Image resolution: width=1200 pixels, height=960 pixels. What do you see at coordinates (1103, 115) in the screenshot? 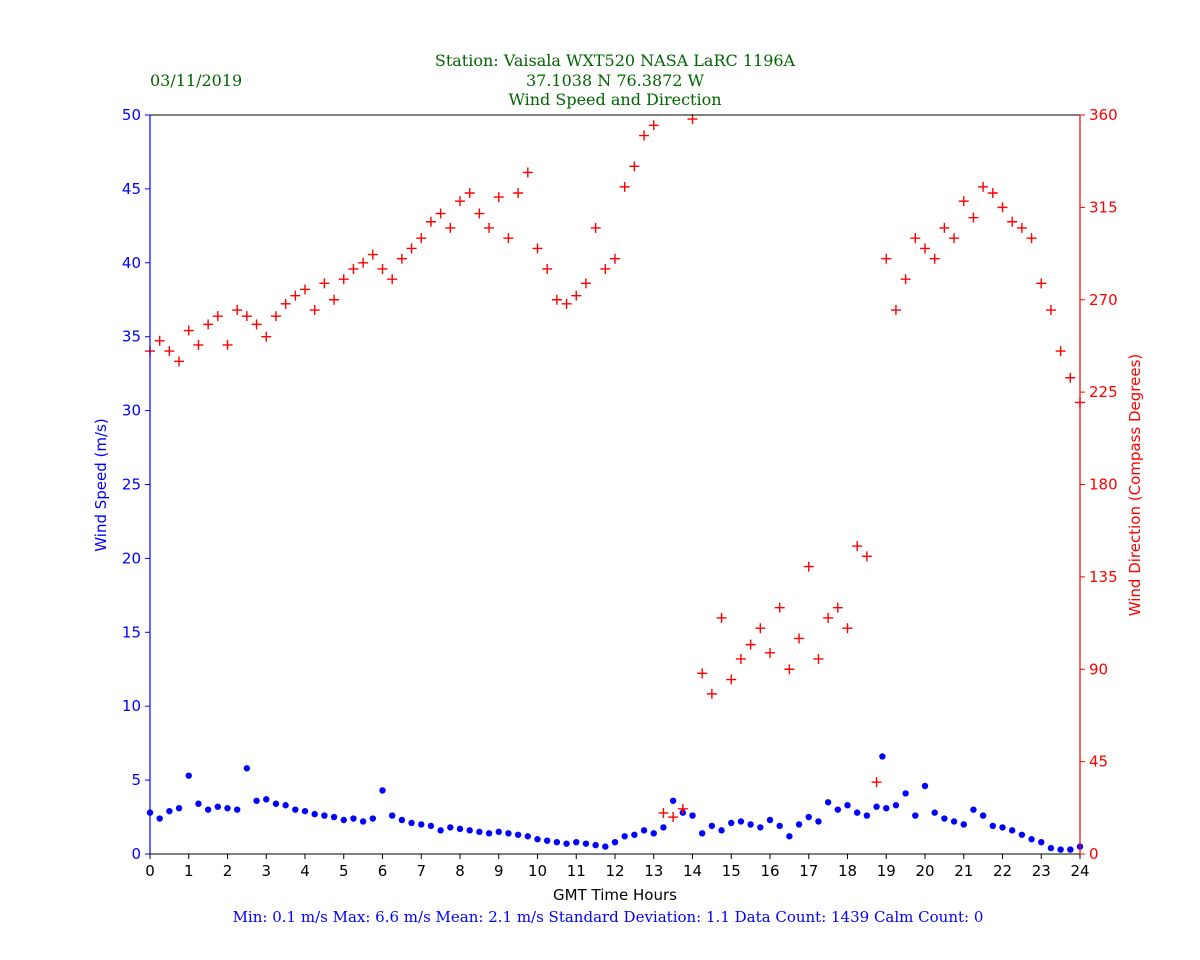
I see `y-right-tick-label: 360` at bounding box center [1103, 115].